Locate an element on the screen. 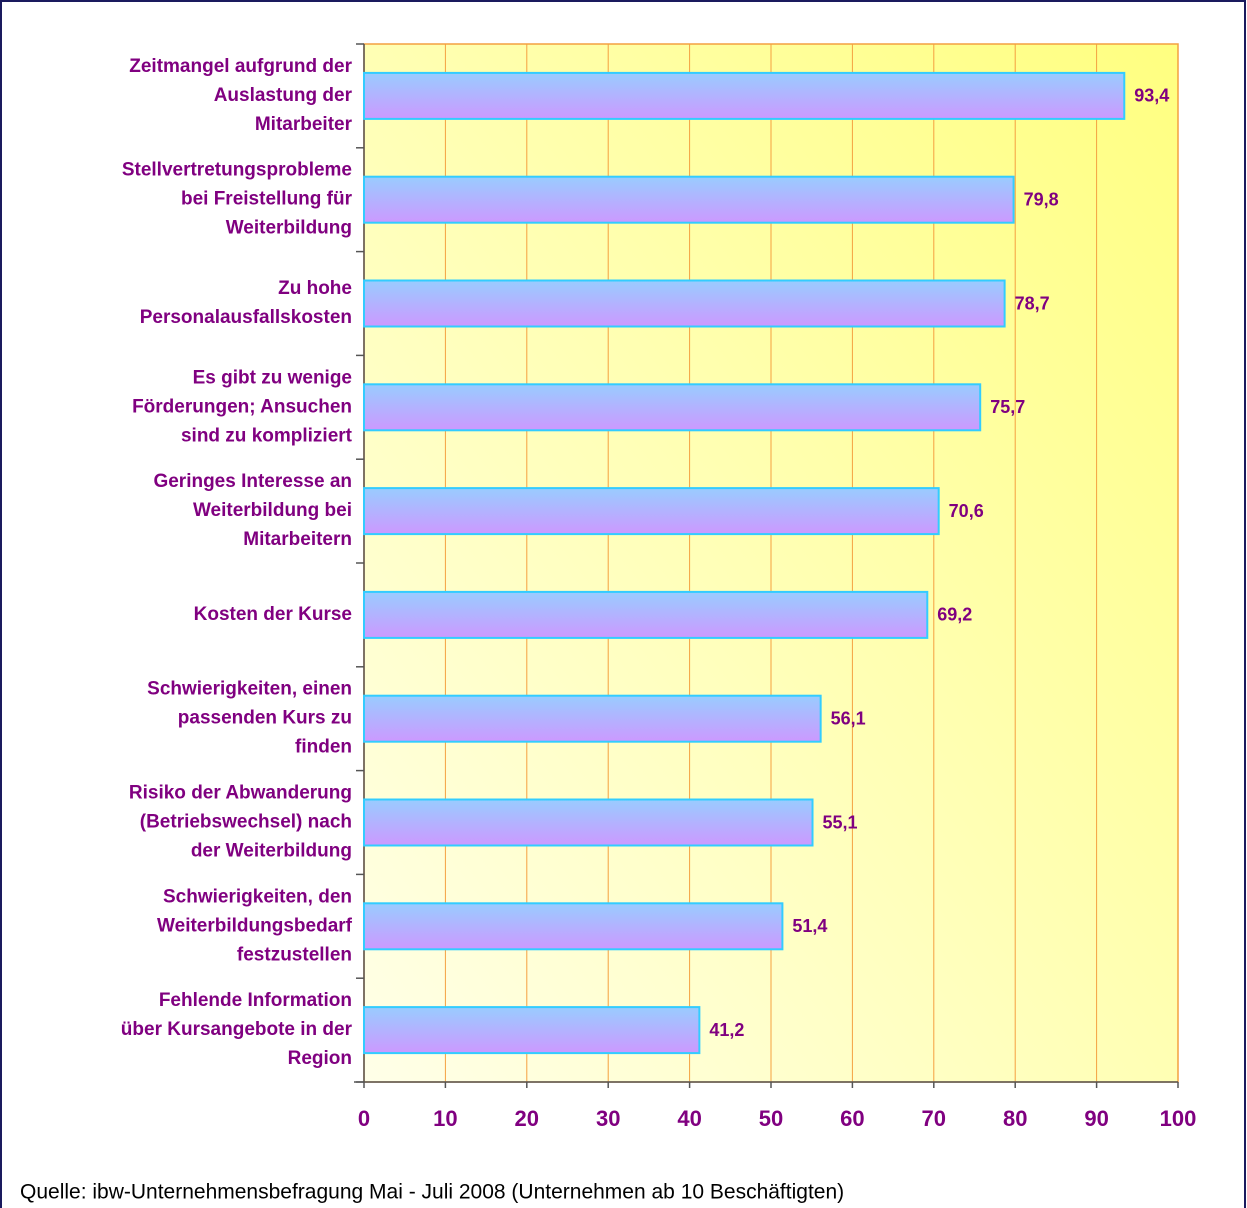 This screenshot has height=1208, width=1247. y-tick-label: Kosten der Kurse is located at coordinates (273, 614).